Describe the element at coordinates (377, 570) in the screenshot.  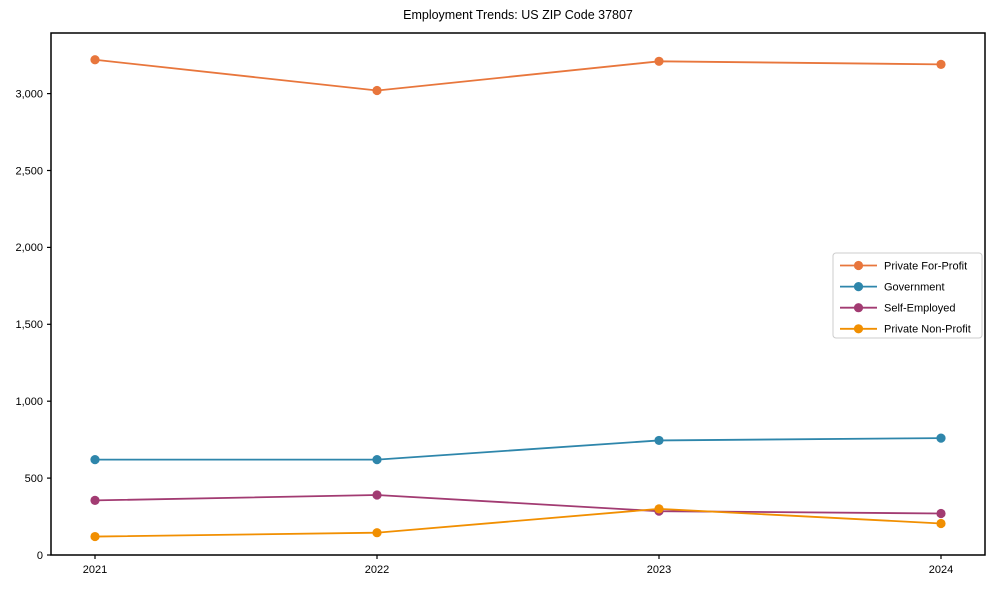
I see `x-tick-label: 2022` at that location.